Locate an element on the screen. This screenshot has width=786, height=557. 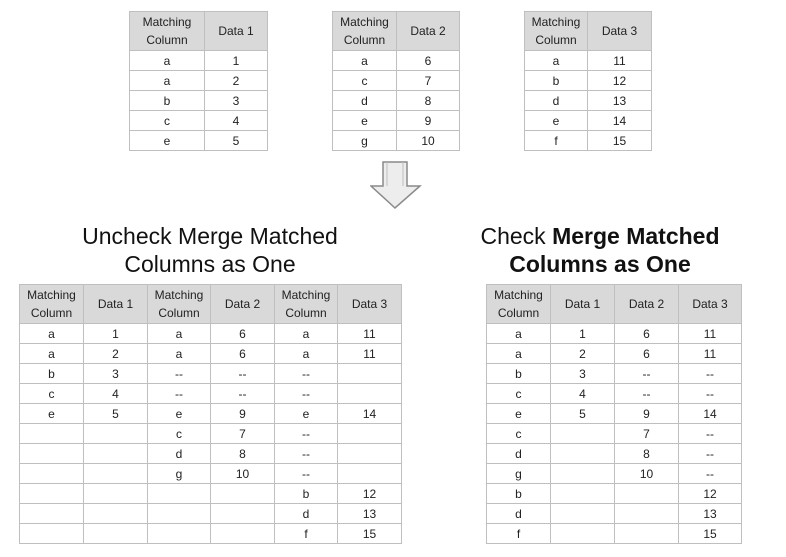
table-row: e 14 is located at coordinates (588, 120).